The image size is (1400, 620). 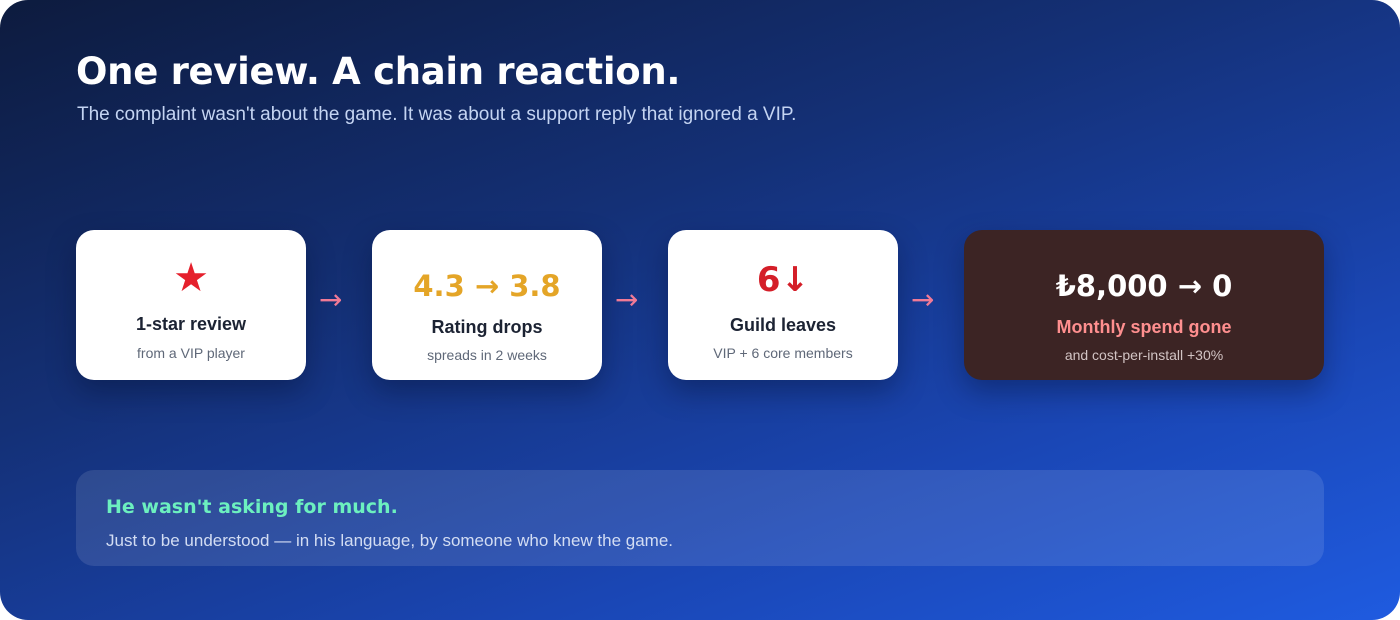 I want to click on step-label: 1-star review, so click(x=191, y=324).